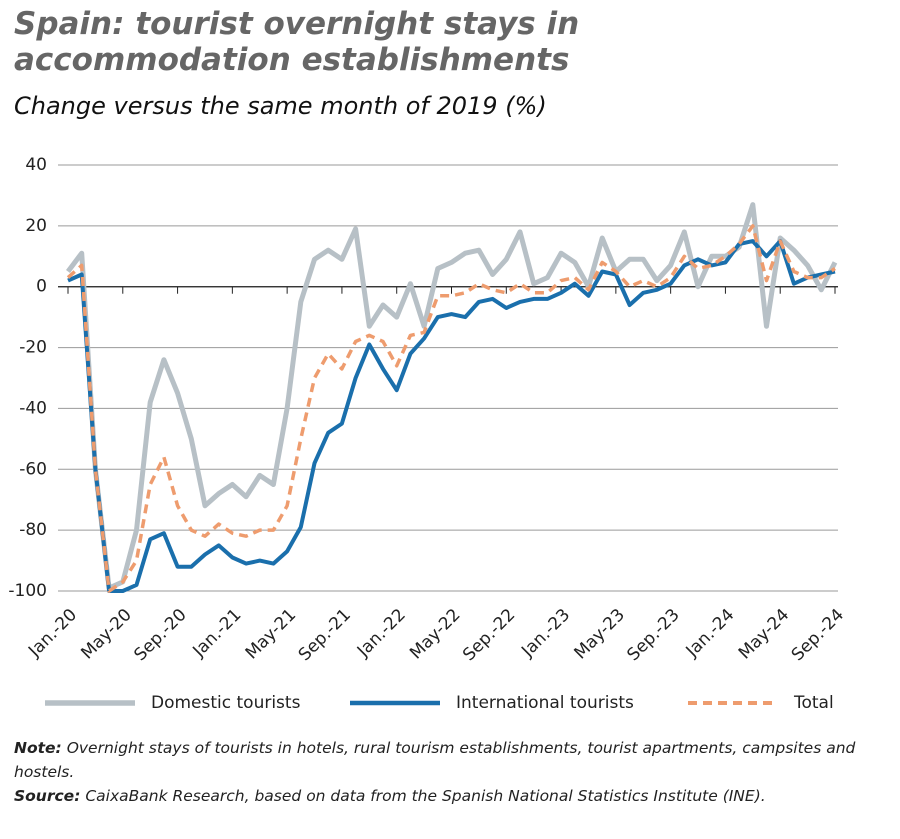 The width and height of the screenshot is (900, 839). I want to click on x-tick-label: Jan.-20, so click(52, 633).